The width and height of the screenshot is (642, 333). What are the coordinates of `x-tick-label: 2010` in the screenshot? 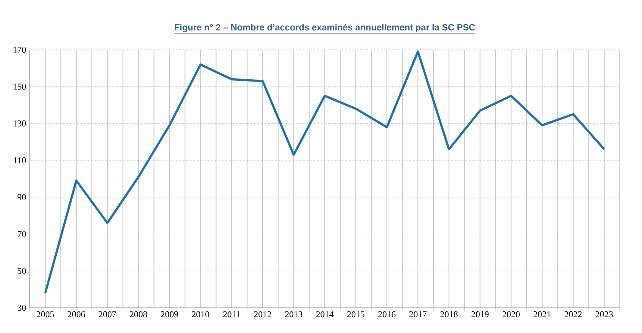 It's located at (201, 315).